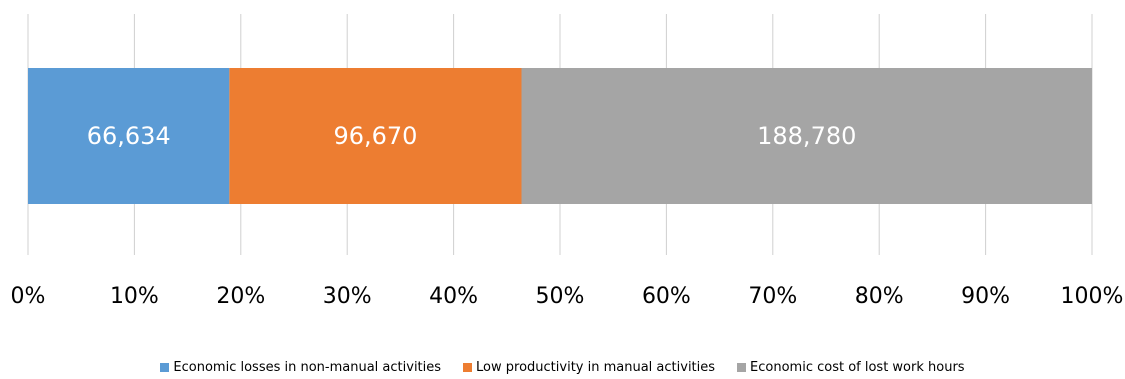 The height and width of the screenshot is (379, 1125). What do you see at coordinates (596, 367) in the screenshot?
I see `legend-label: Low productivity in manual activities` at bounding box center [596, 367].